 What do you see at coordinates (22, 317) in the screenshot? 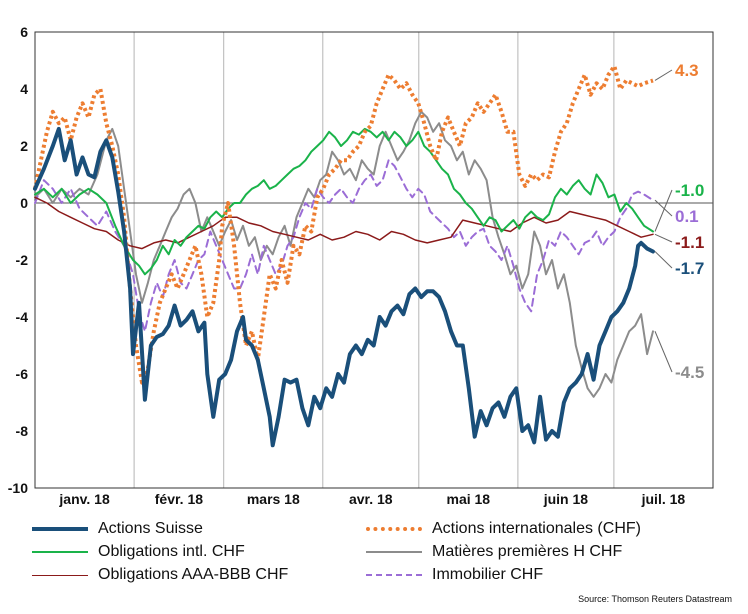
I see `y-tick-label: -4` at bounding box center [22, 317].